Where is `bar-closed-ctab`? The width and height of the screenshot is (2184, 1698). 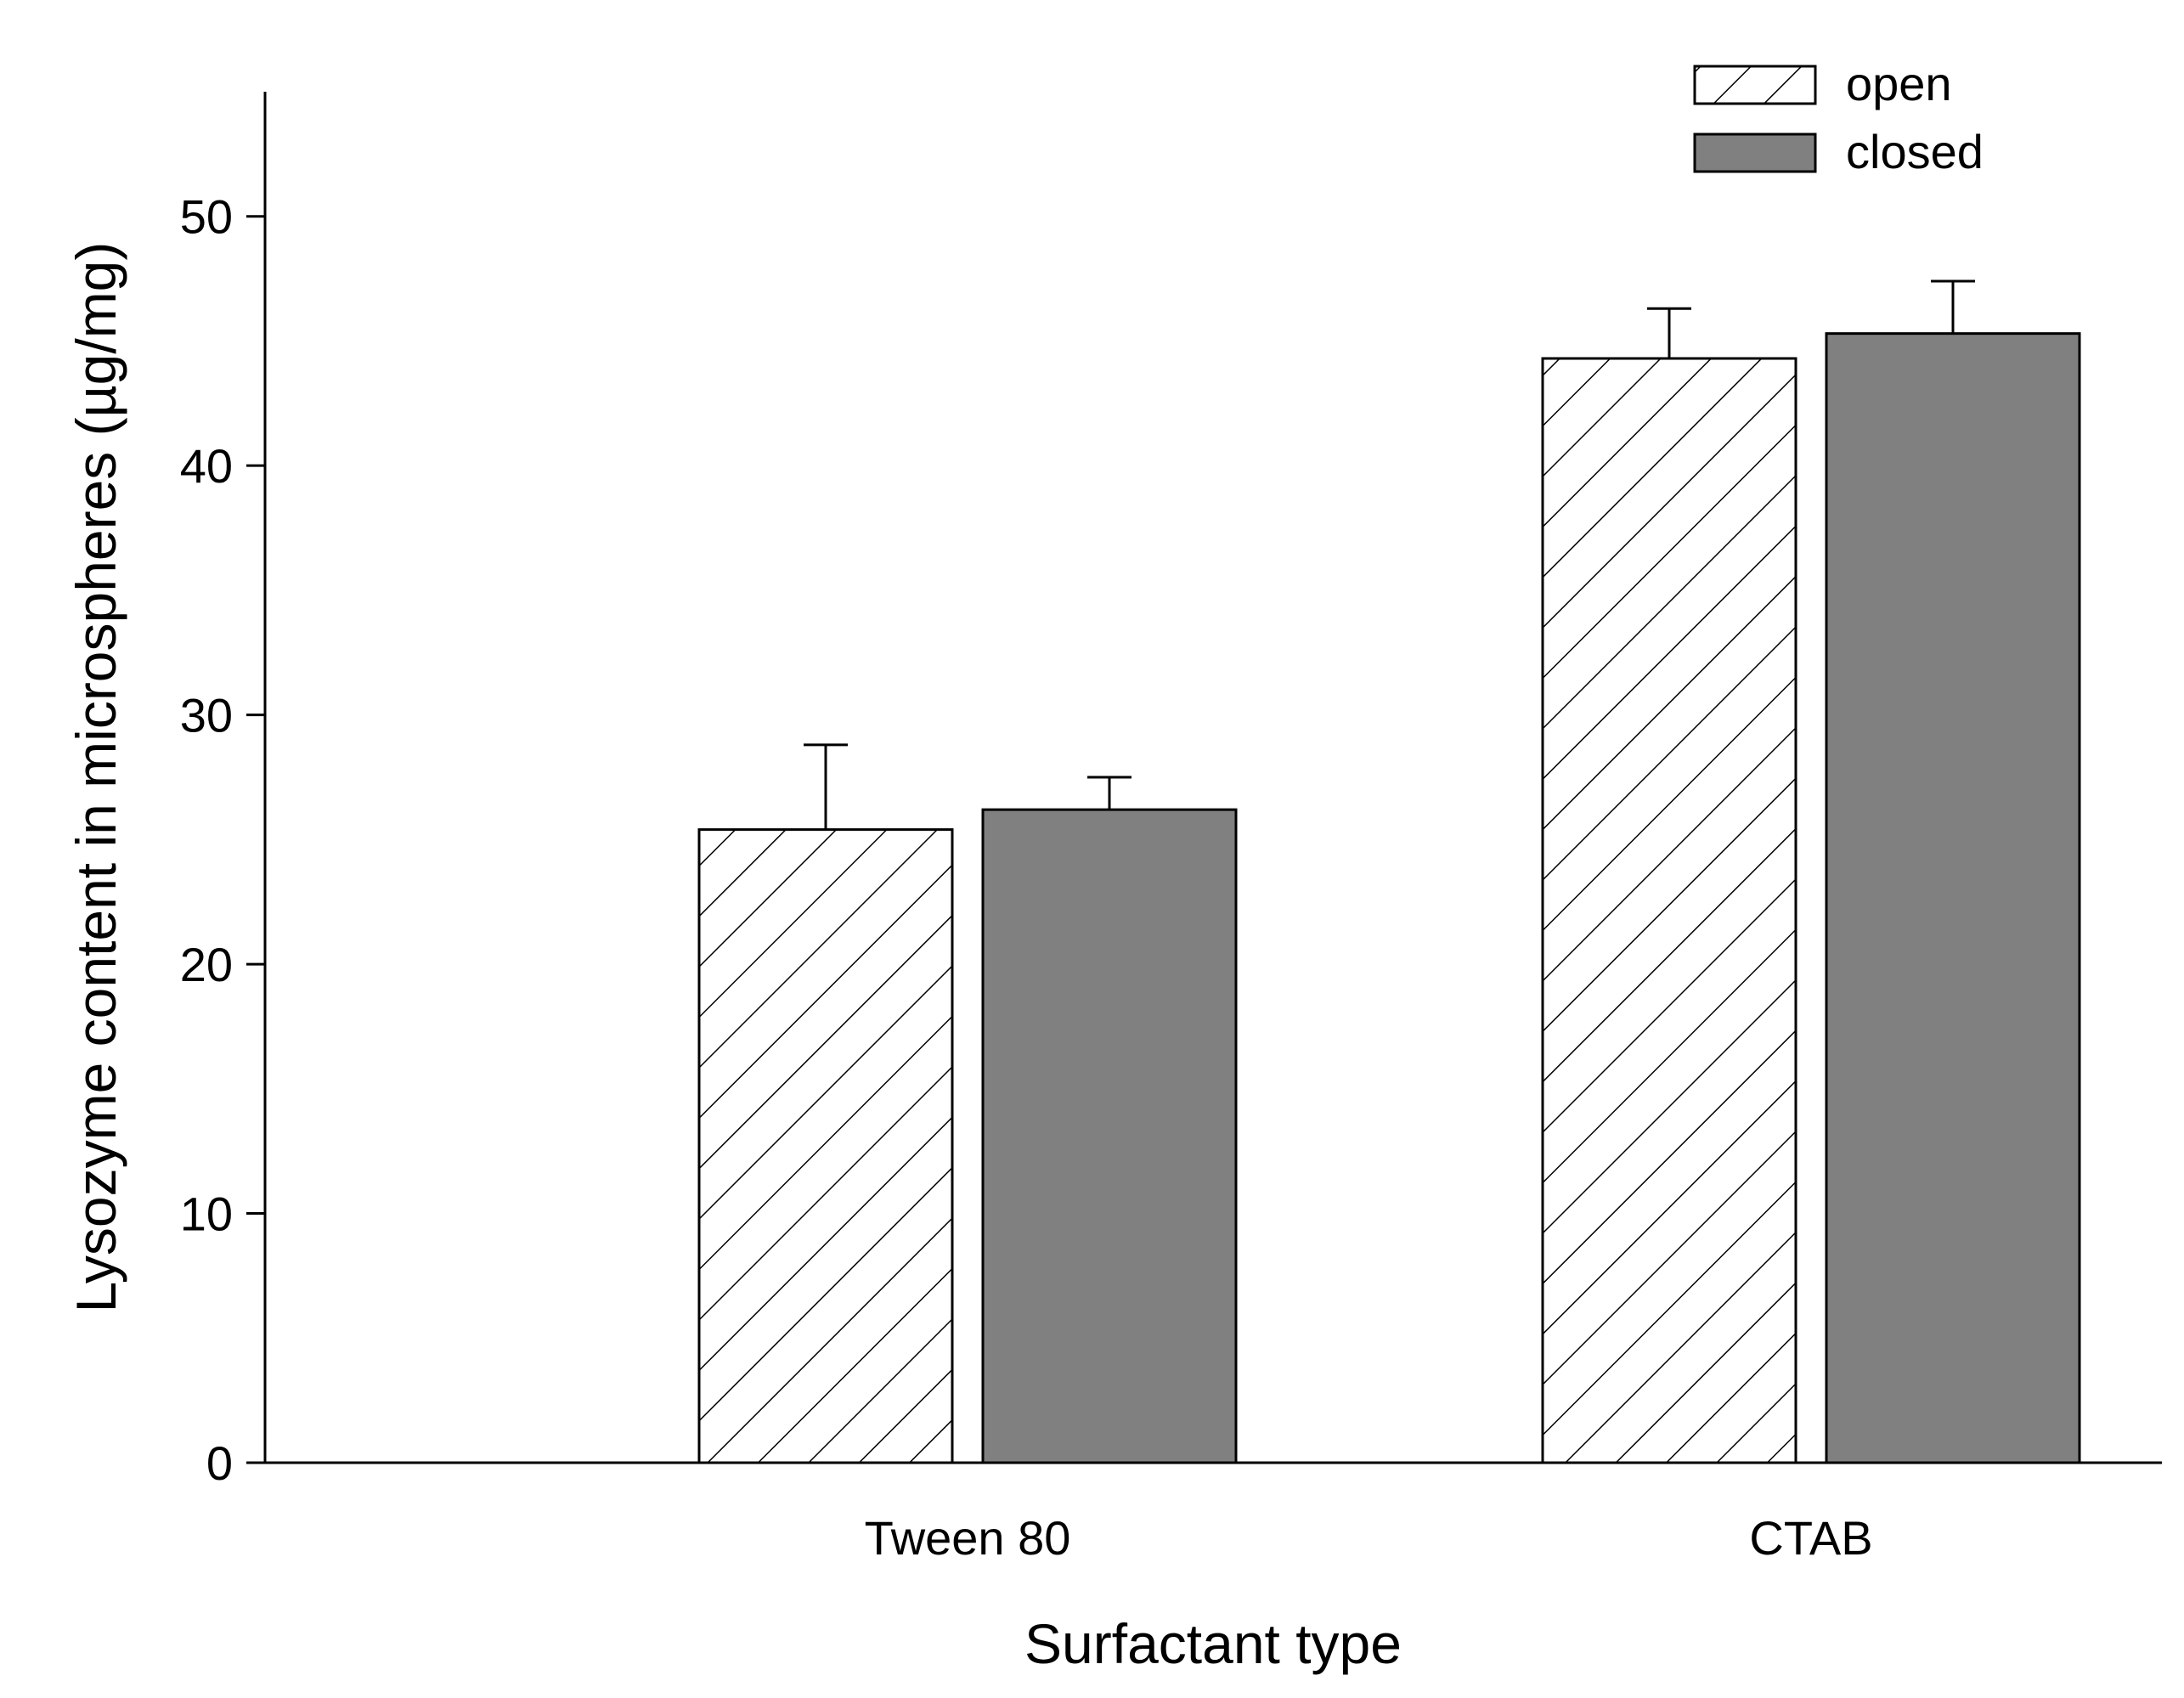
bar-closed-ctab is located at coordinates (1953, 898).